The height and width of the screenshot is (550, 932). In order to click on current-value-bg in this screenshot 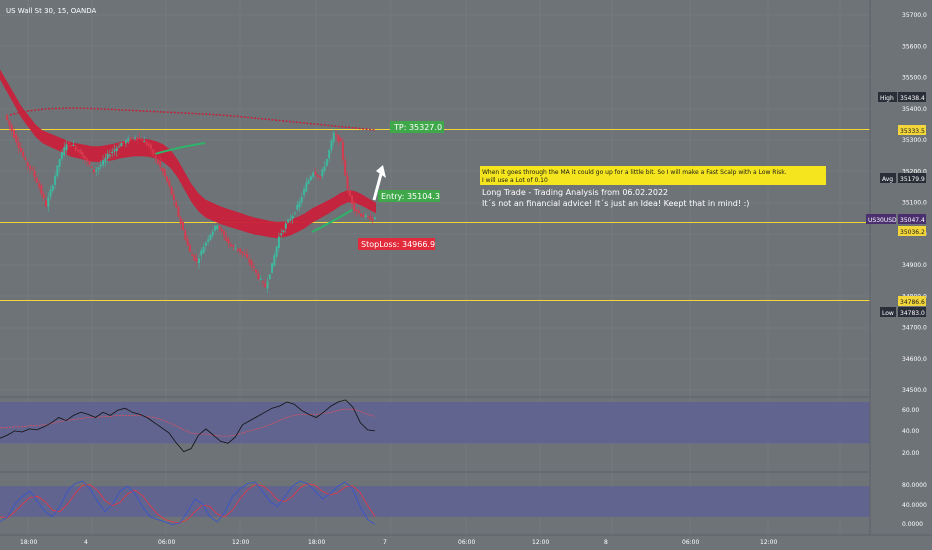, I will do `click(912, 219)`.